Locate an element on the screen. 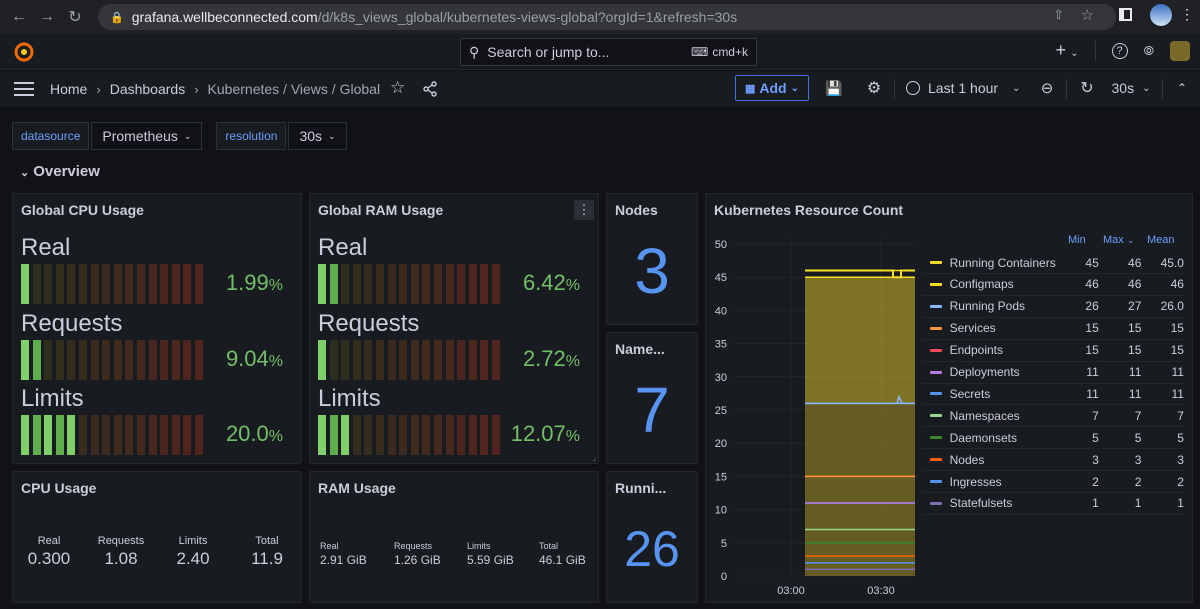 The width and height of the screenshot is (1200, 609). resolution-select: 30s ⌄ is located at coordinates (317, 136).